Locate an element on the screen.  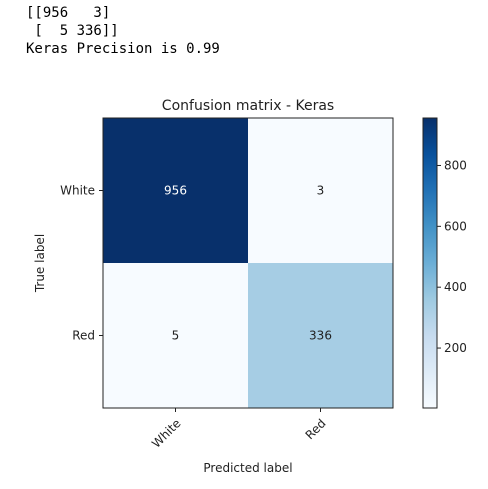
output-line-1: [[956 3] is located at coordinates (68, 13).